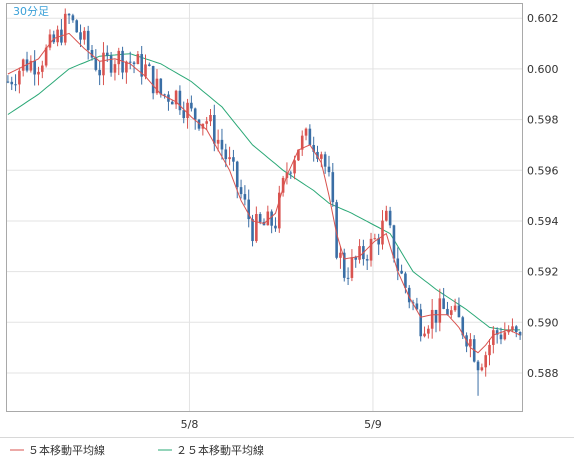  I want to click on legend-item: ２５本移動平均線, so click(211, 450).